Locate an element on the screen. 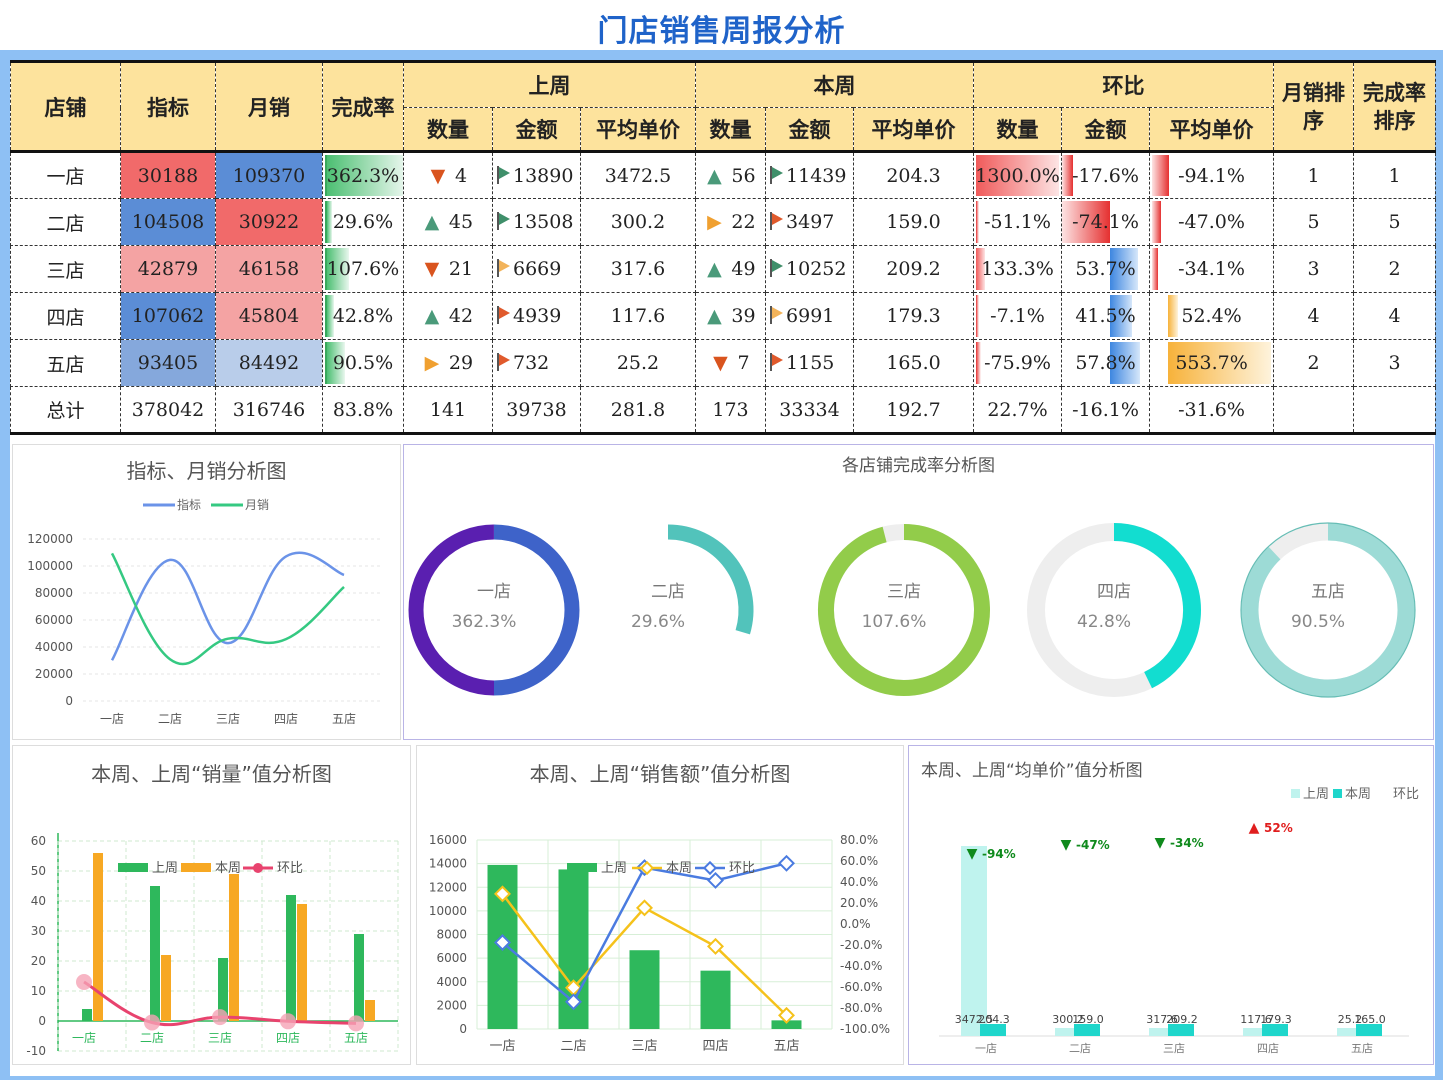 Image resolution: width=1443 pixels, height=1080 pixels. cell-rank1: 4 is located at coordinates (1314, 316).